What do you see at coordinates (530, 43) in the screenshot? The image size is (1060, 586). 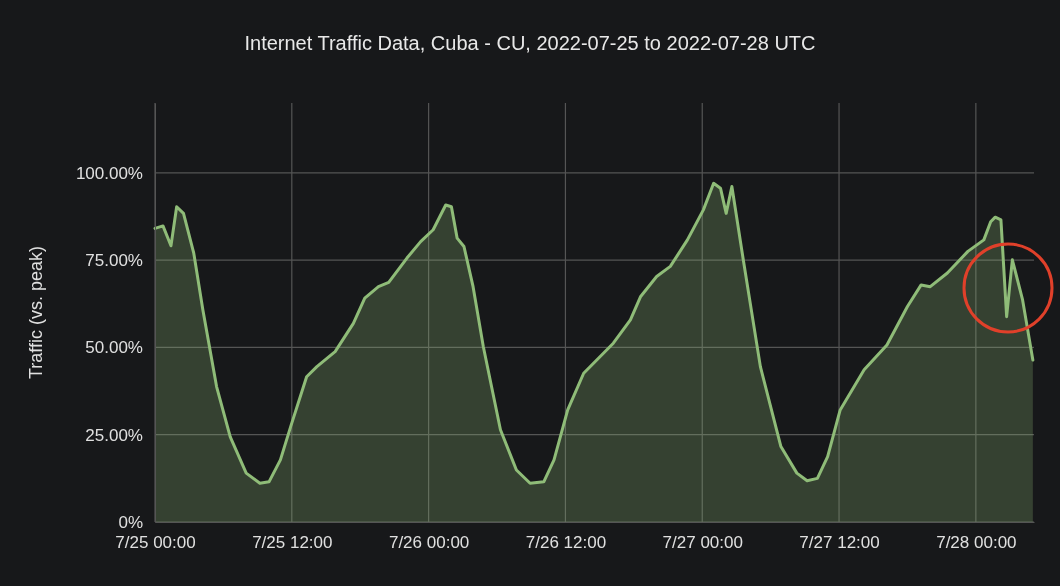 I see `chart-title: Internet Traffic Data, Cuba - CU, 2022-07-25 to 2022-07-28 UTC` at bounding box center [530, 43].